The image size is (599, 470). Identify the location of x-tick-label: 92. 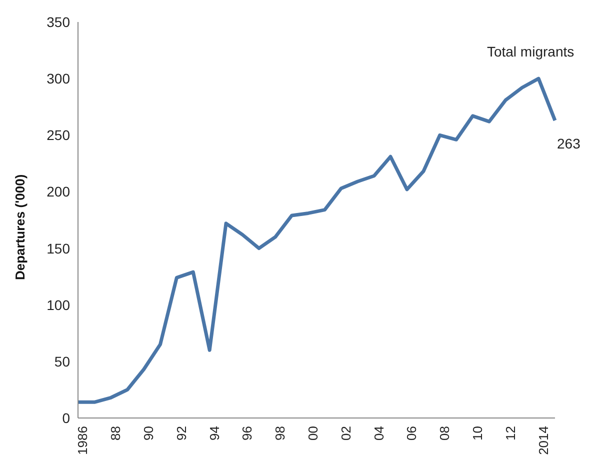
(181, 433).